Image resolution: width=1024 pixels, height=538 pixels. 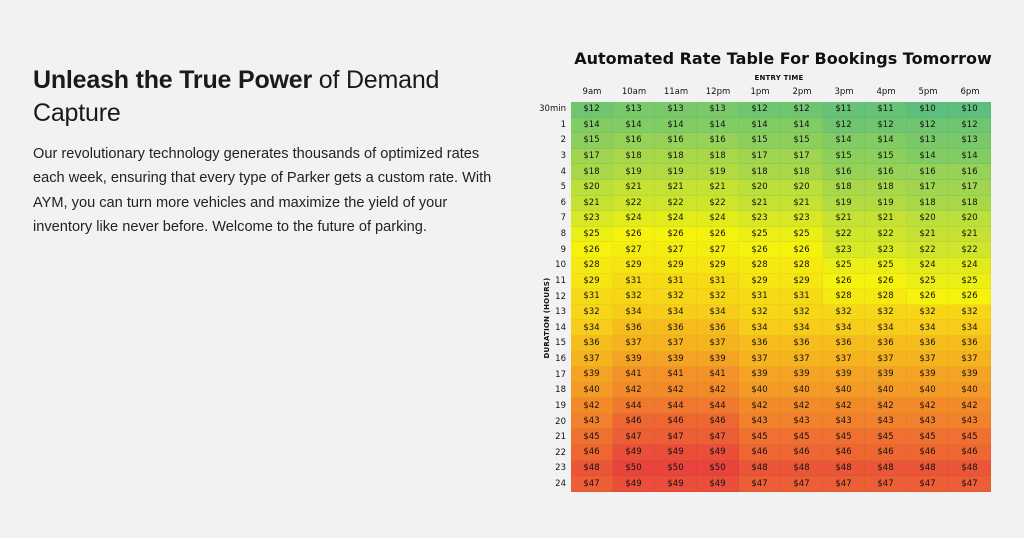 I want to click on rate-cell: $17, so click(x=802, y=156).